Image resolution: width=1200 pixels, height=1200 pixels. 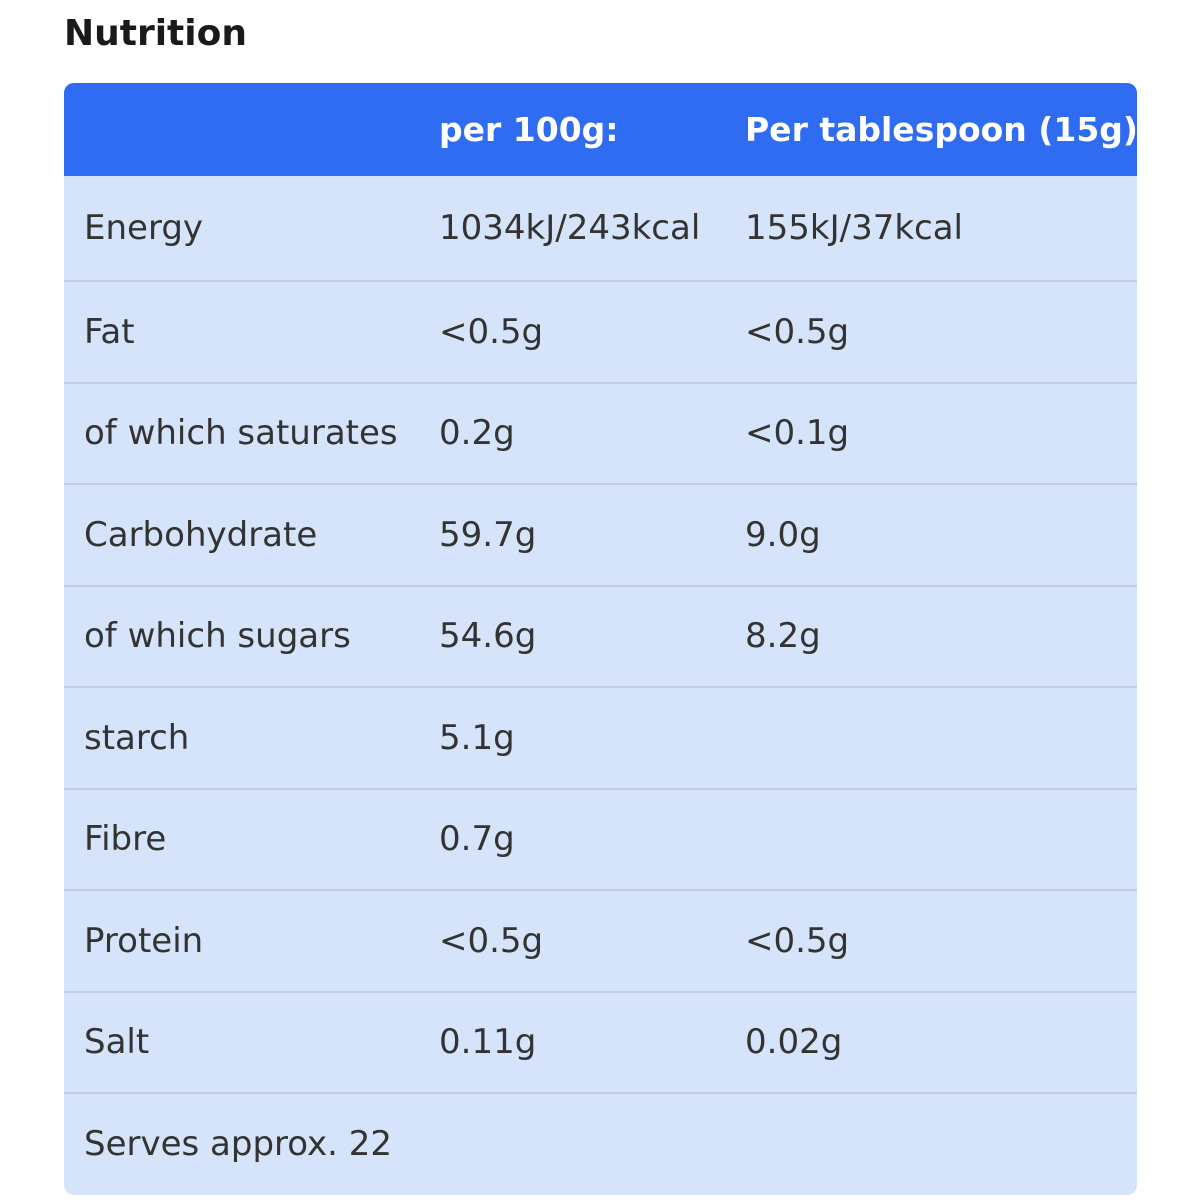 What do you see at coordinates (477, 737) in the screenshot?
I see `per-100g-cell: 5.1g` at bounding box center [477, 737].